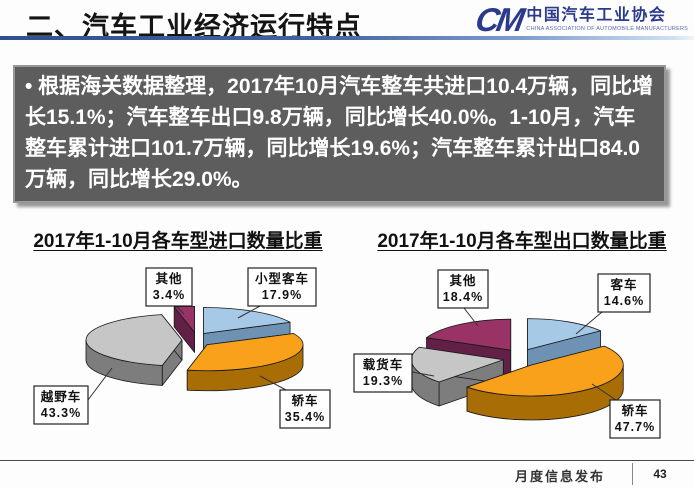  I want to click on pie-label-value: 18.4%, so click(463, 297).